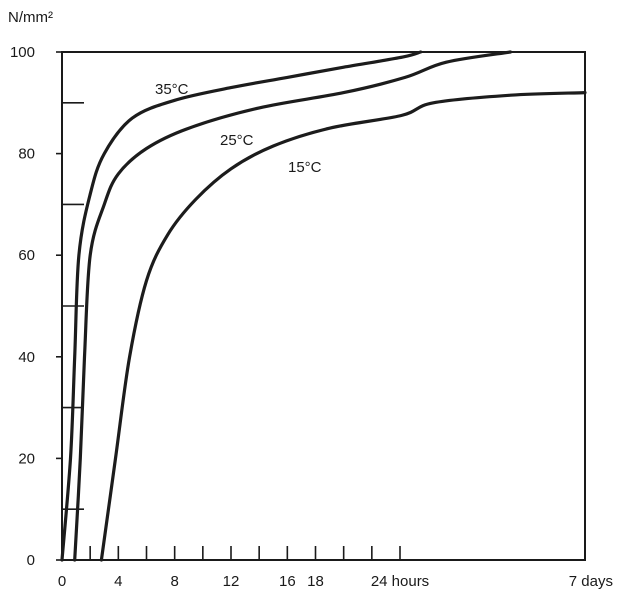  I want to click on y-tick-label: 20, so click(26, 458).